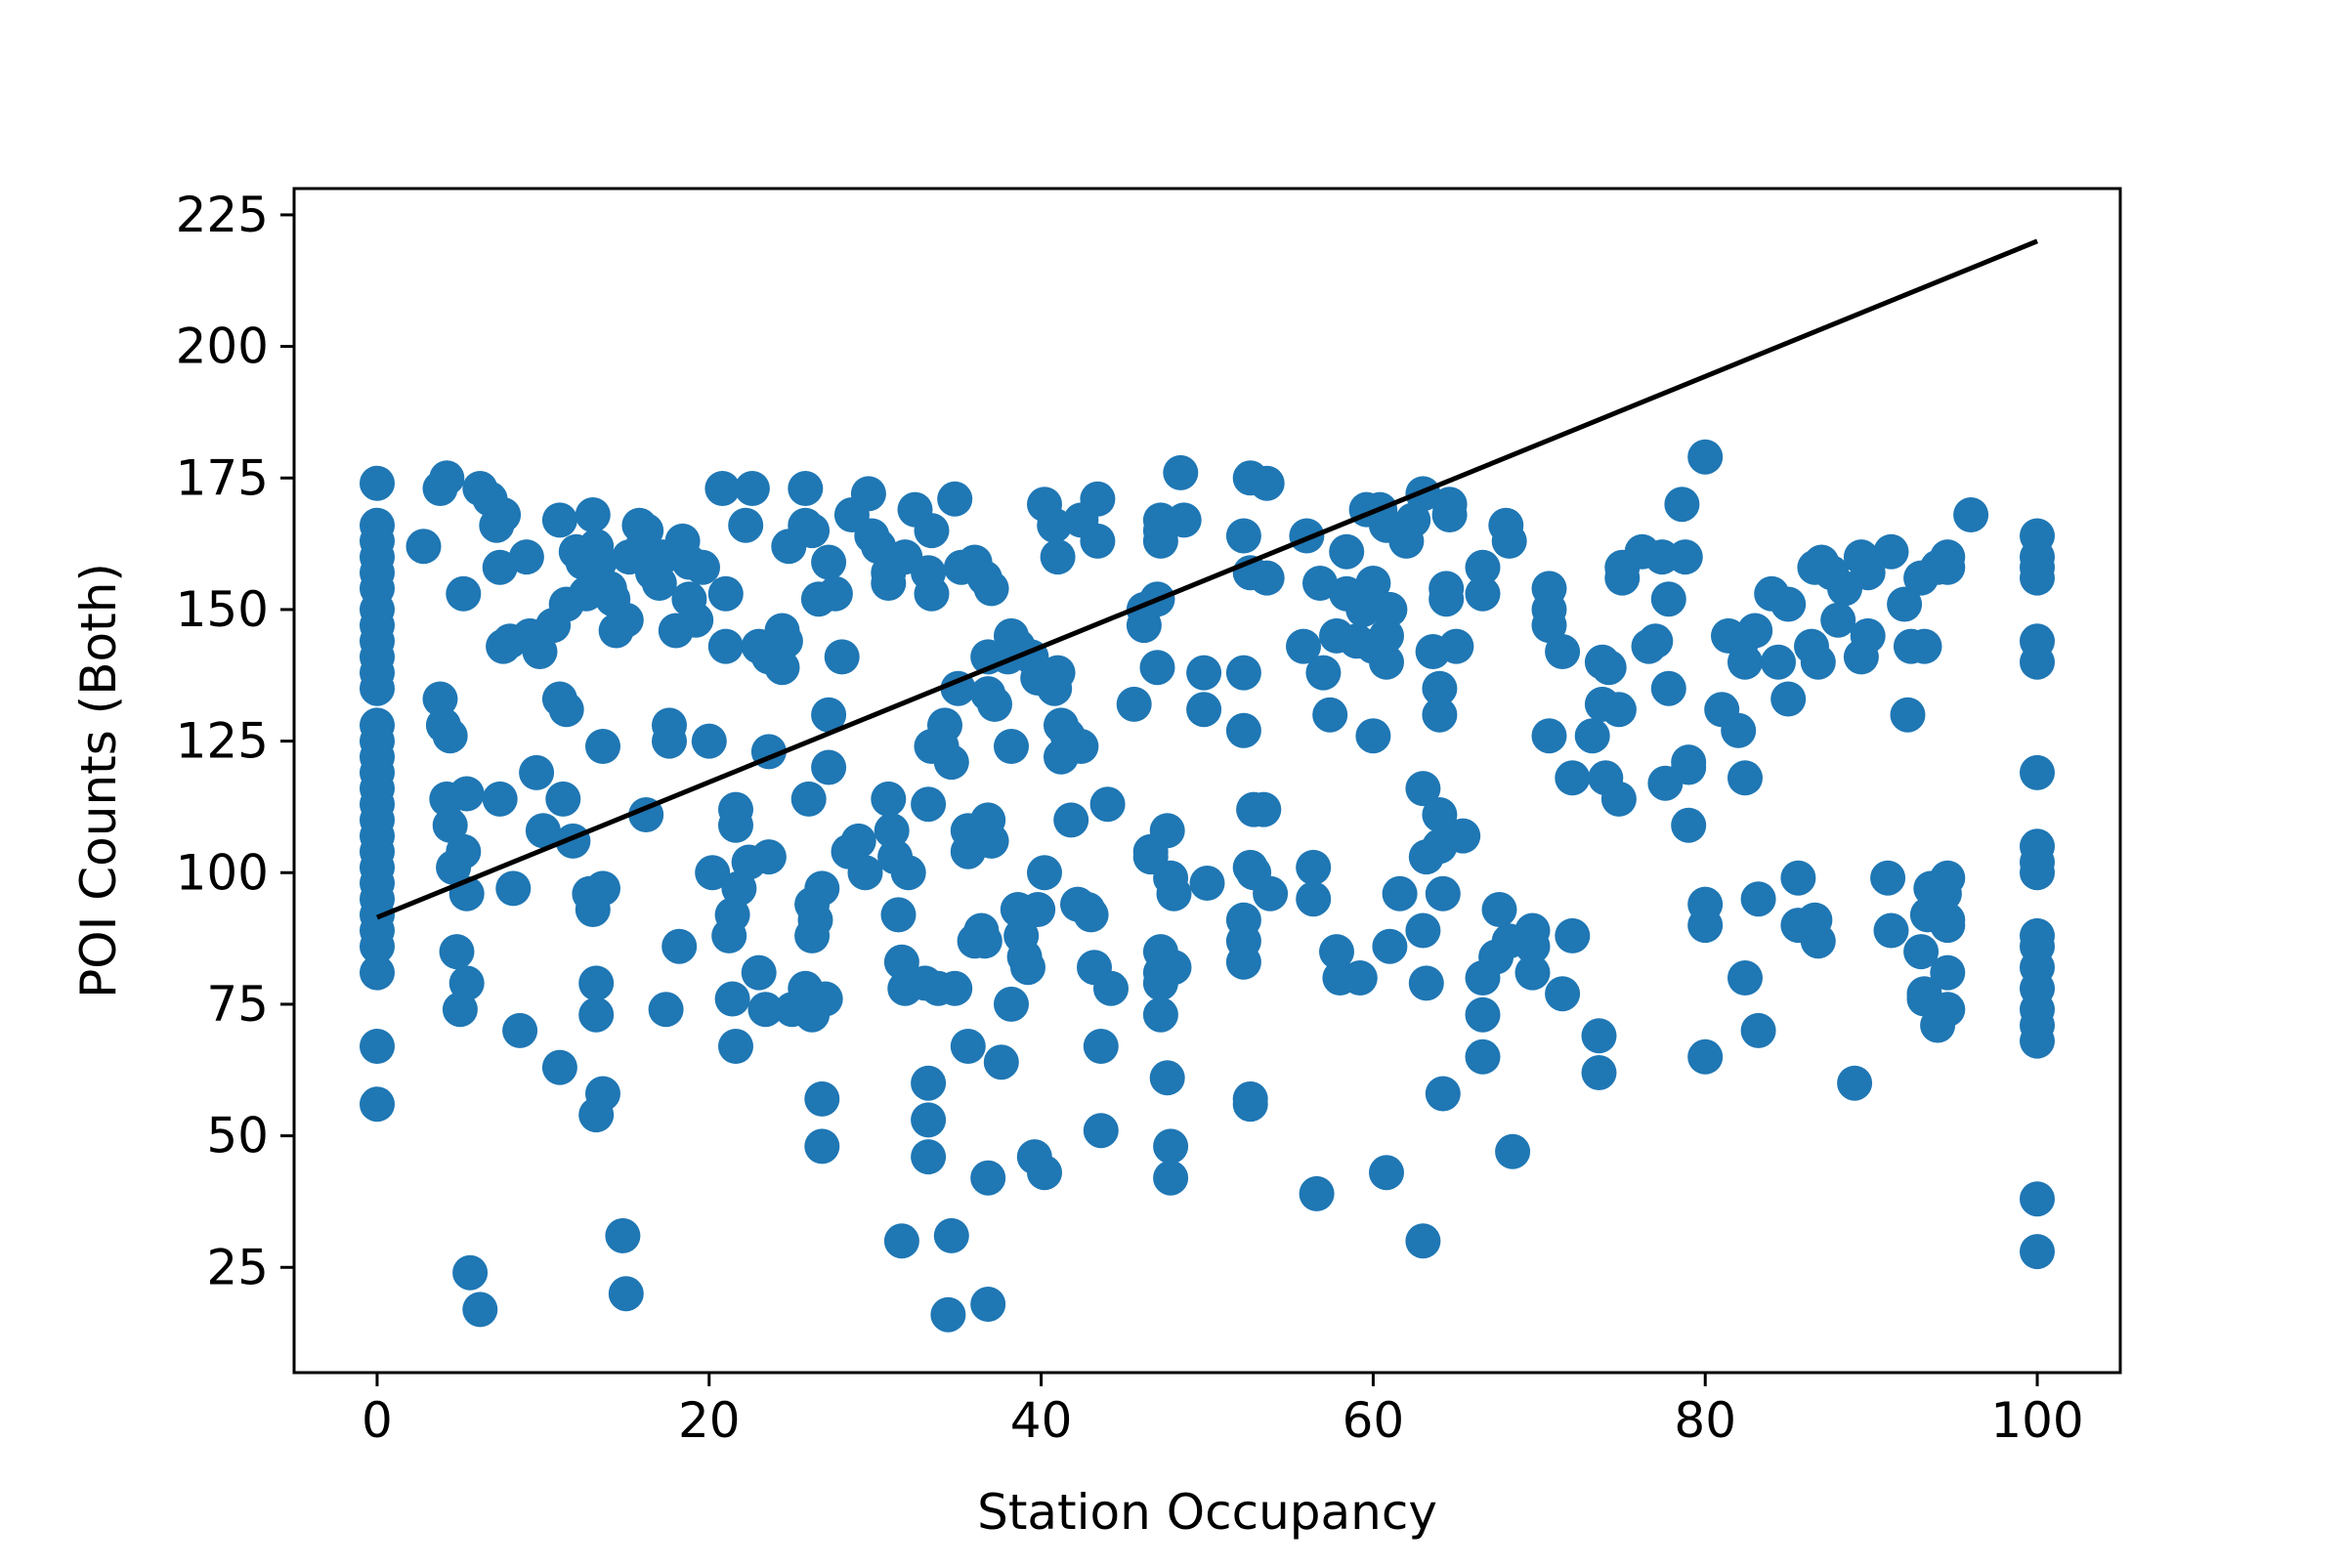  I want to click on y-tick-label: 75, so click(237, 1004).